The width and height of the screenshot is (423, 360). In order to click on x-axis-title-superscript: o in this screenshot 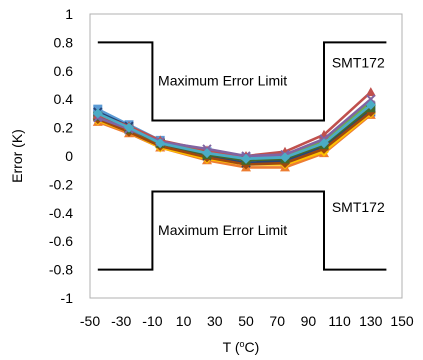, I will do `click(242, 344)`.